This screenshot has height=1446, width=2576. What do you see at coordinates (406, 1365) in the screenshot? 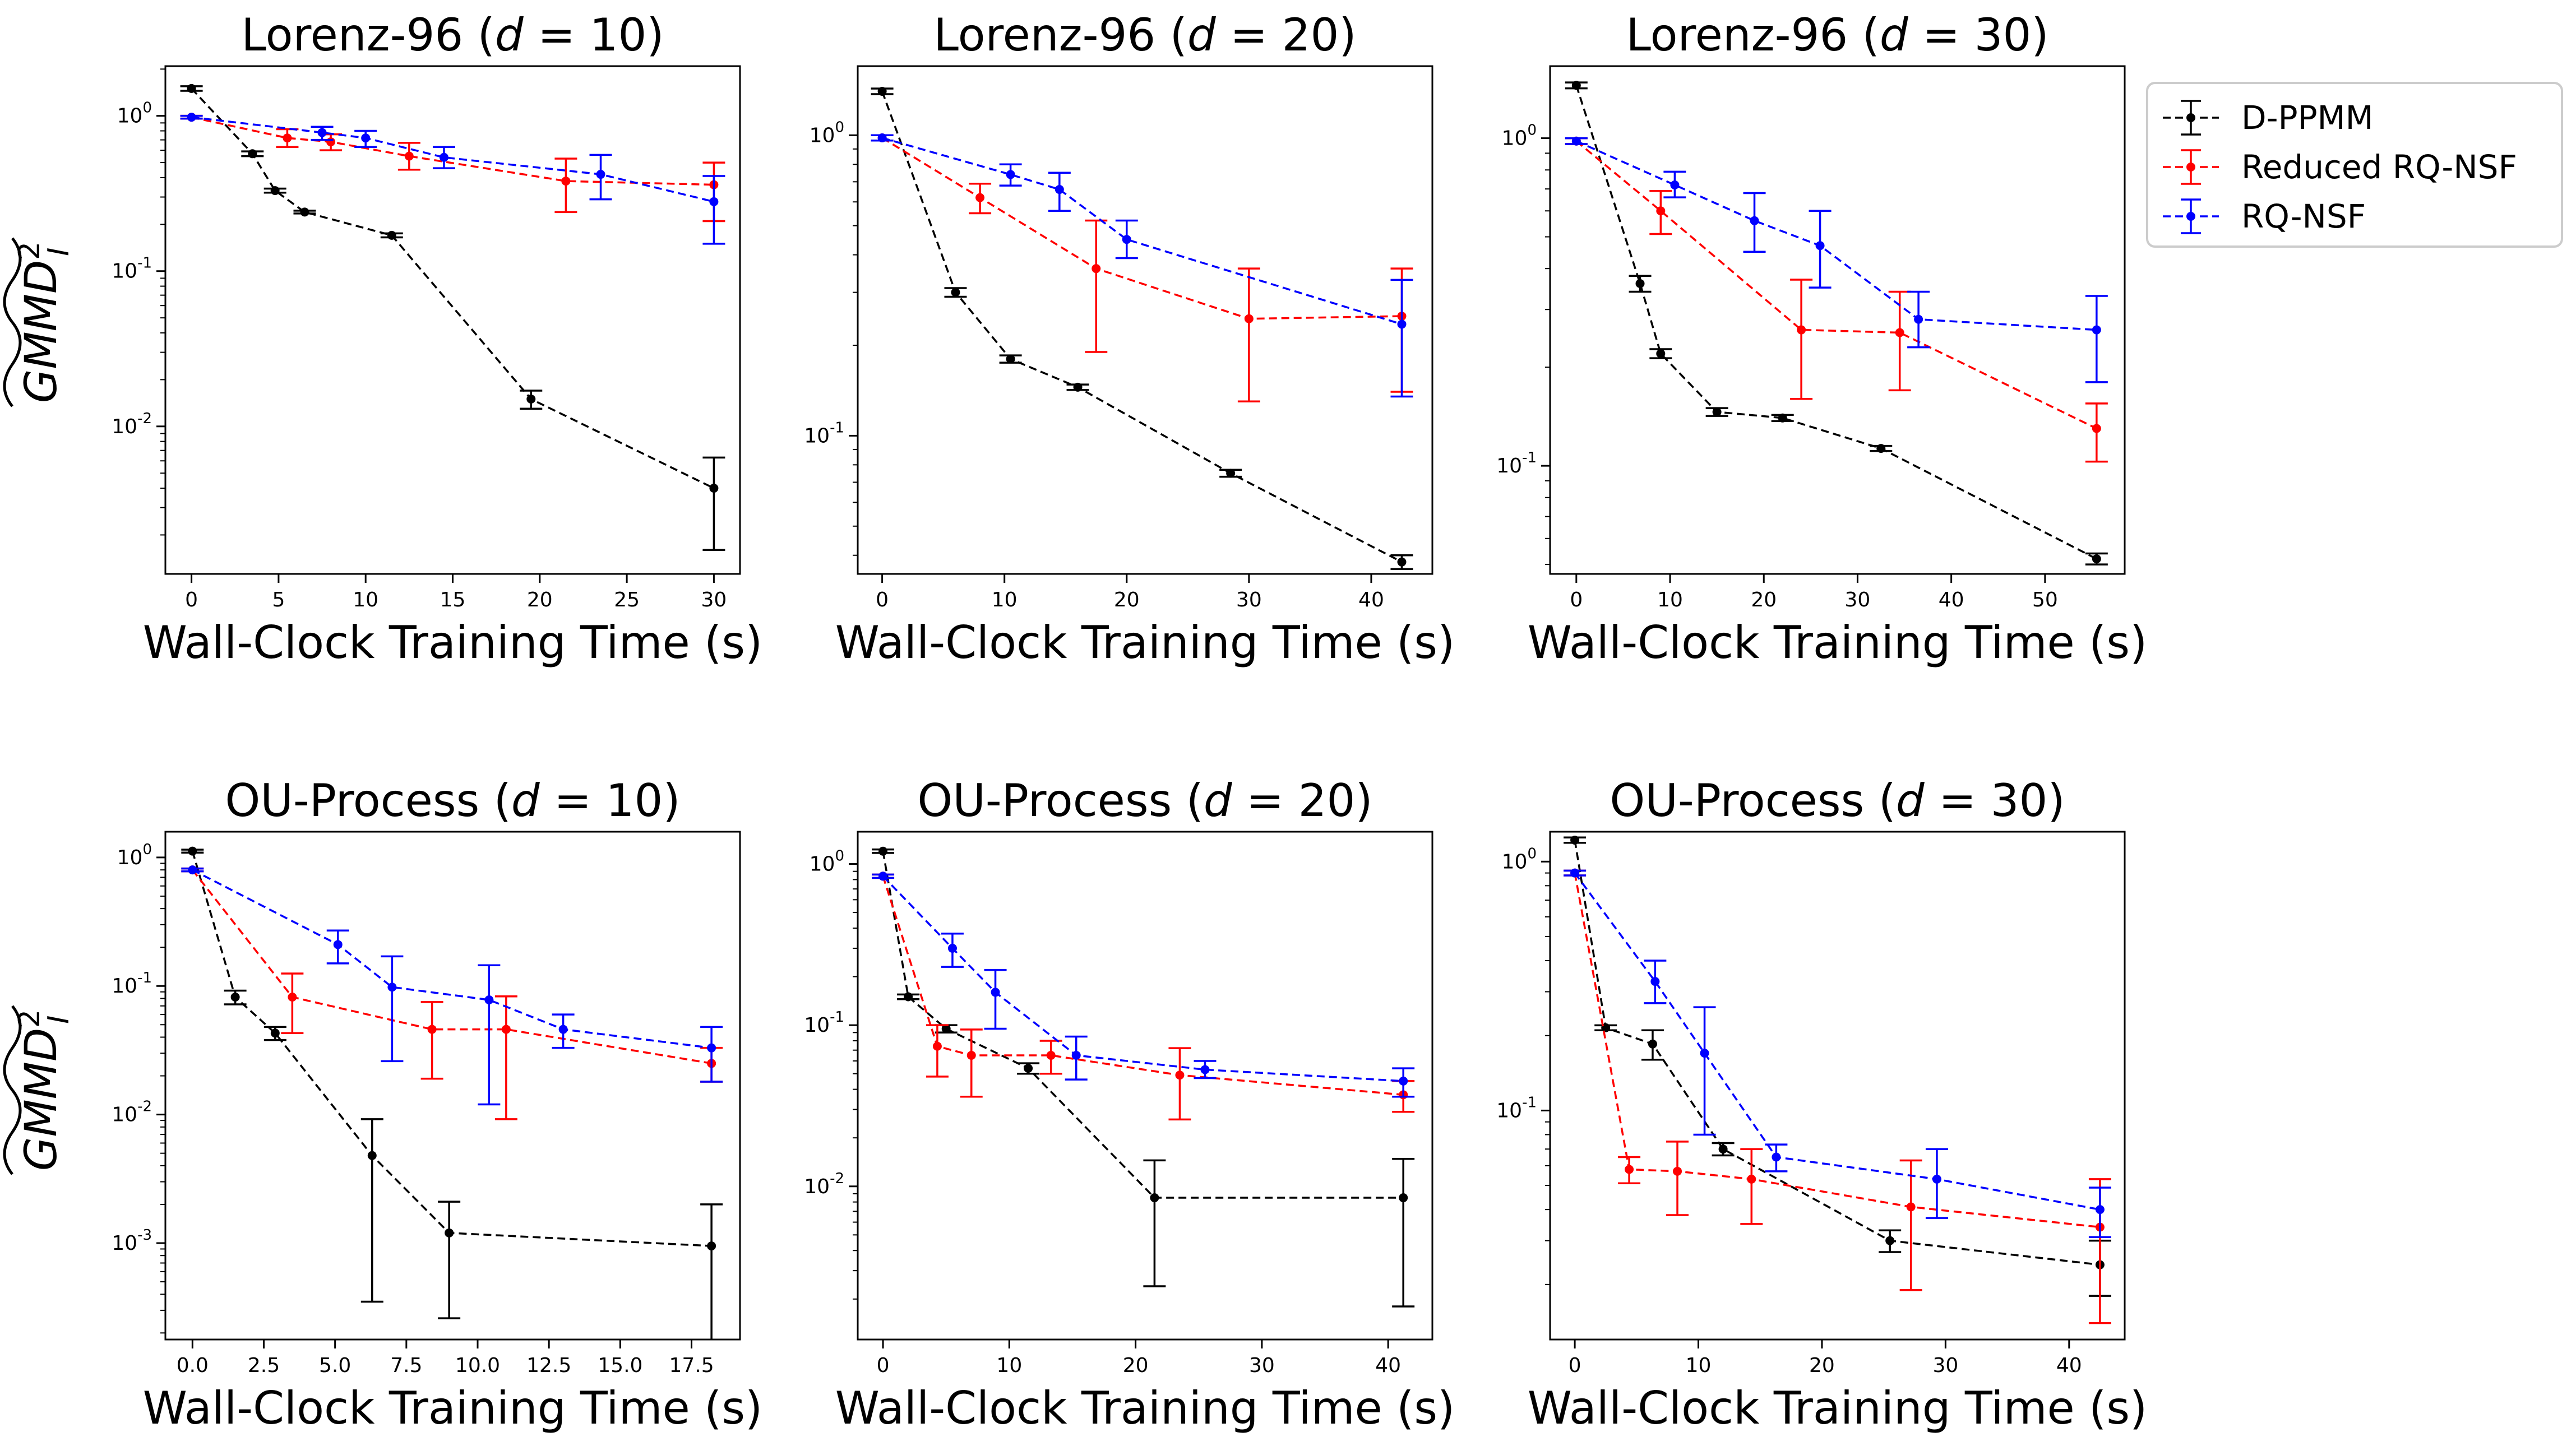
I see `x-tick-label: 7.5` at bounding box center [406, 1365].